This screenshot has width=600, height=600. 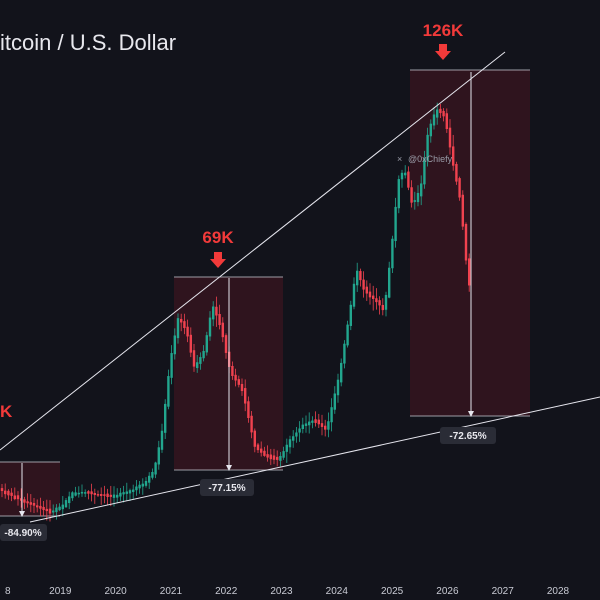 I want to click on x-tick-label: 2028, so click(x=558, y=591).